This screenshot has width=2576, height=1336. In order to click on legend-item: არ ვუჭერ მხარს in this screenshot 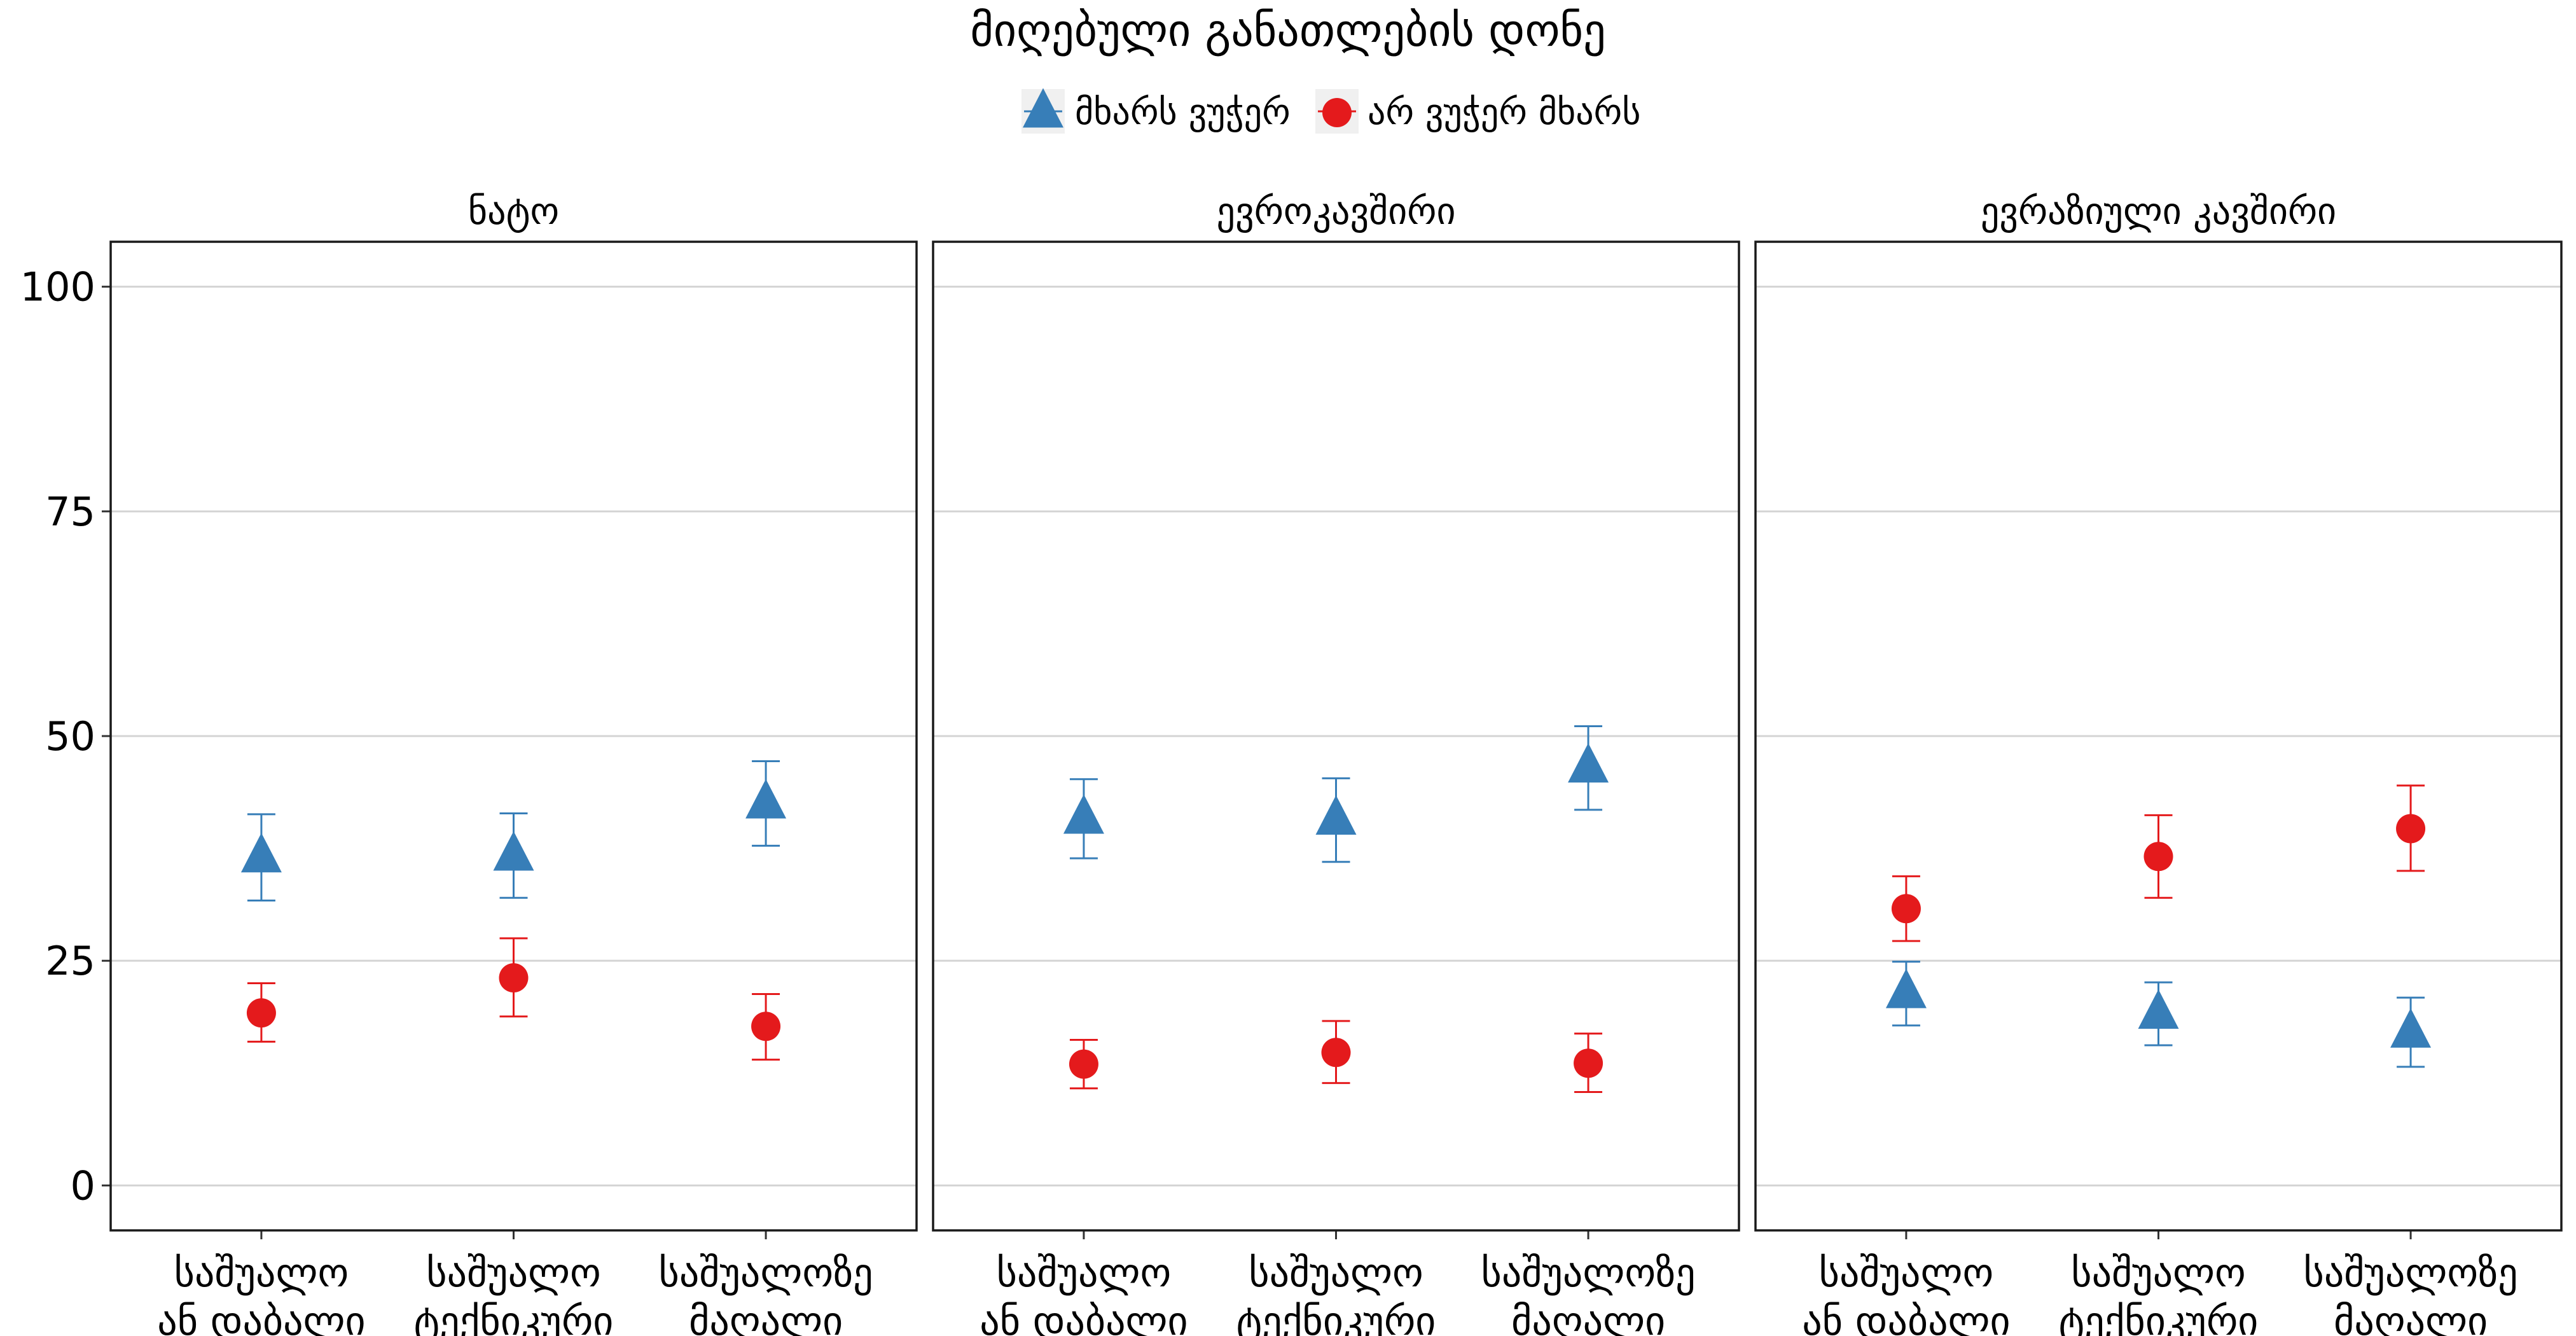, I will do `click(1478, 111)`.